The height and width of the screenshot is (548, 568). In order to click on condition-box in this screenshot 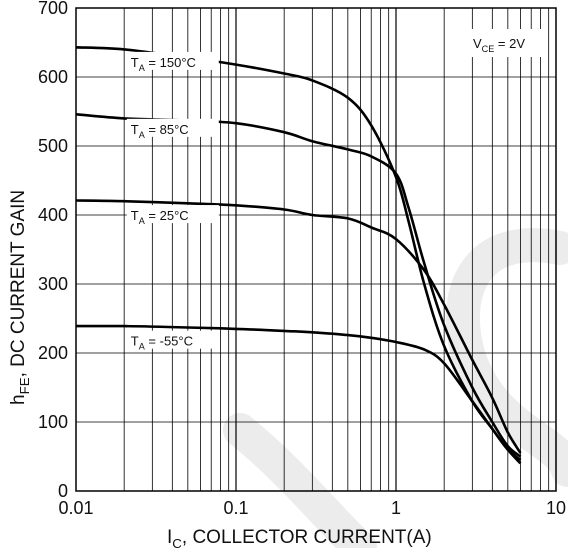, I will do `click(505, 43)`.